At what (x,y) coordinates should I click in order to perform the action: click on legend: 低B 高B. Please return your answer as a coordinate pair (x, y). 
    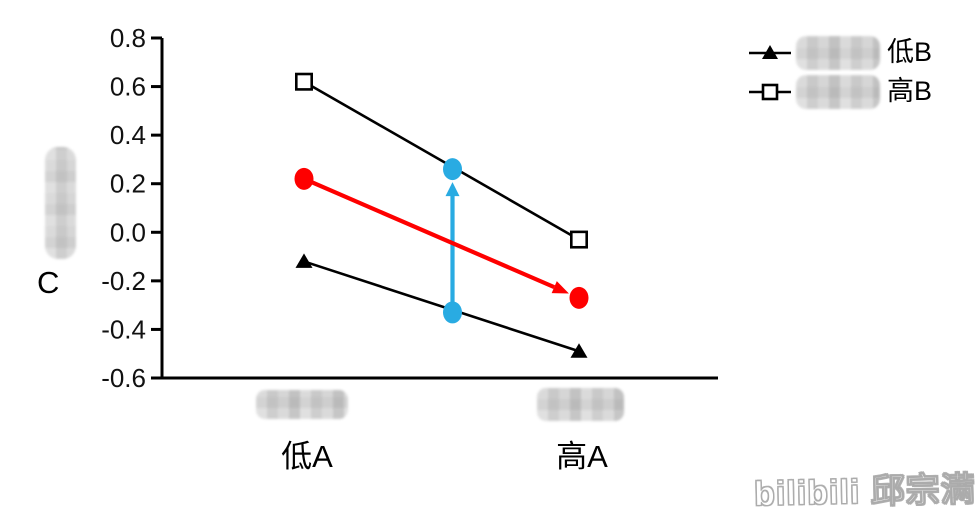
    Looking at the image, I should click on (839, 72).